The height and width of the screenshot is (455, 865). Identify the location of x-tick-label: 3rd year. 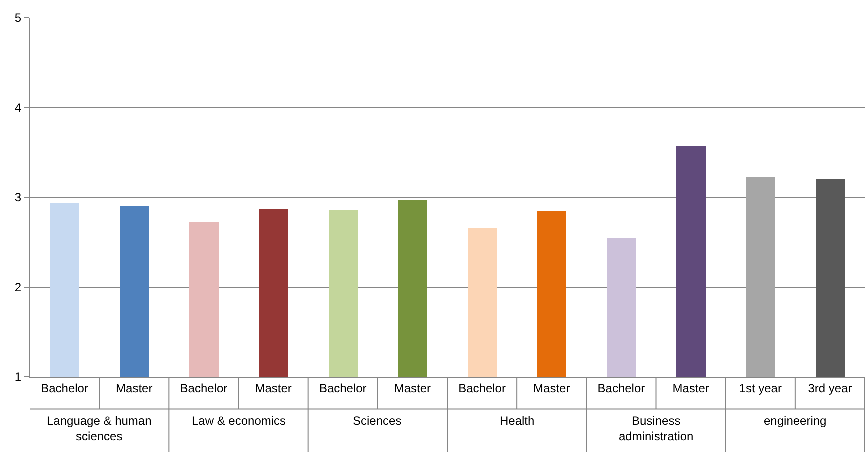
(830, 388).